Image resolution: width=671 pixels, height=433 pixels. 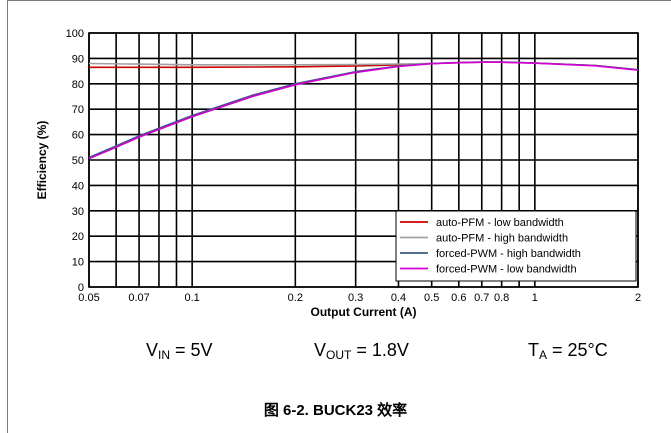 What do you see at coordinates (335, 410) in the screenshot?
I see `figure-caption: 图 6-2. BUCK23 效率` at bounding box center [335, 410].